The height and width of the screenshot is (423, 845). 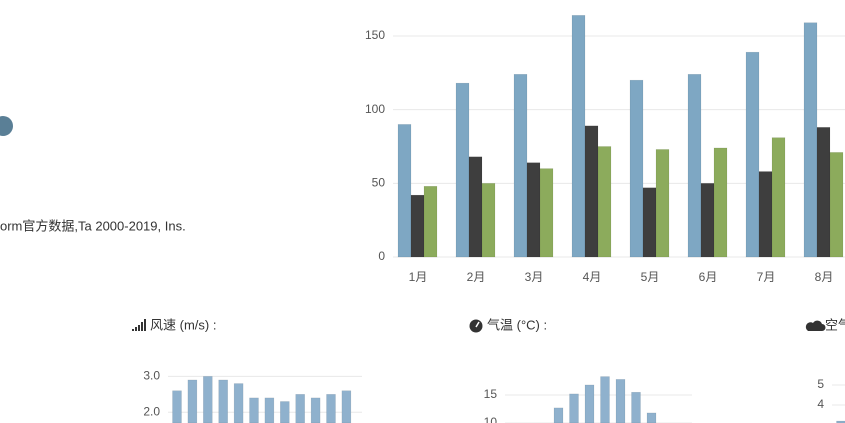 What do you see at coordinates (183, 324) in the screenshot?
I see `wind-header: 风速 (m/s) :` at bounding box center [183, 324].